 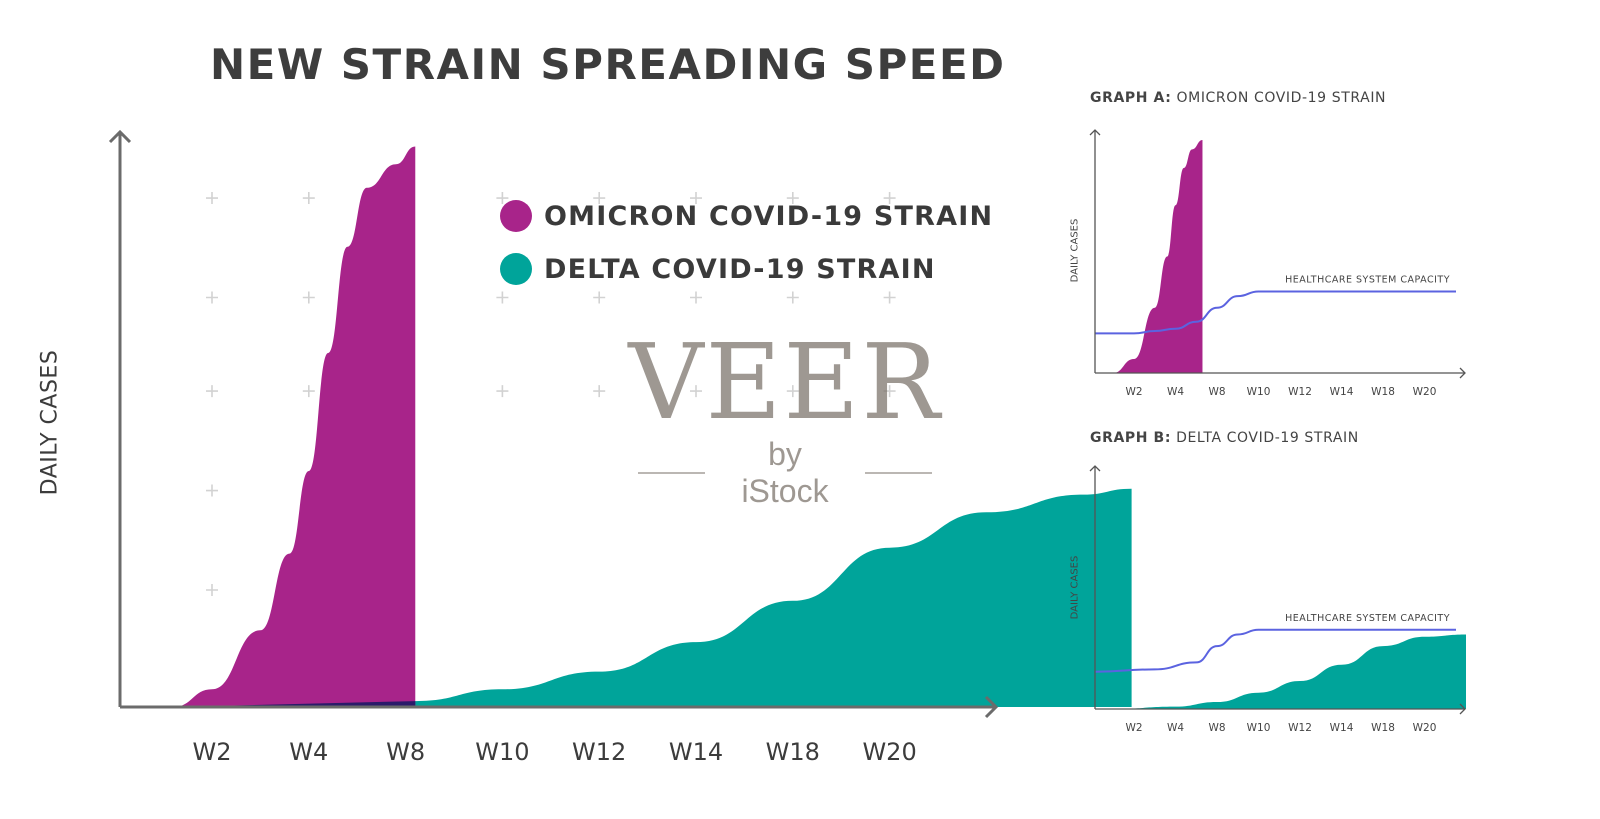 I want to click on graph-b-title: GRAPH B: DELTA COVID-19 STRAIN, so click(x=1224, y=438).